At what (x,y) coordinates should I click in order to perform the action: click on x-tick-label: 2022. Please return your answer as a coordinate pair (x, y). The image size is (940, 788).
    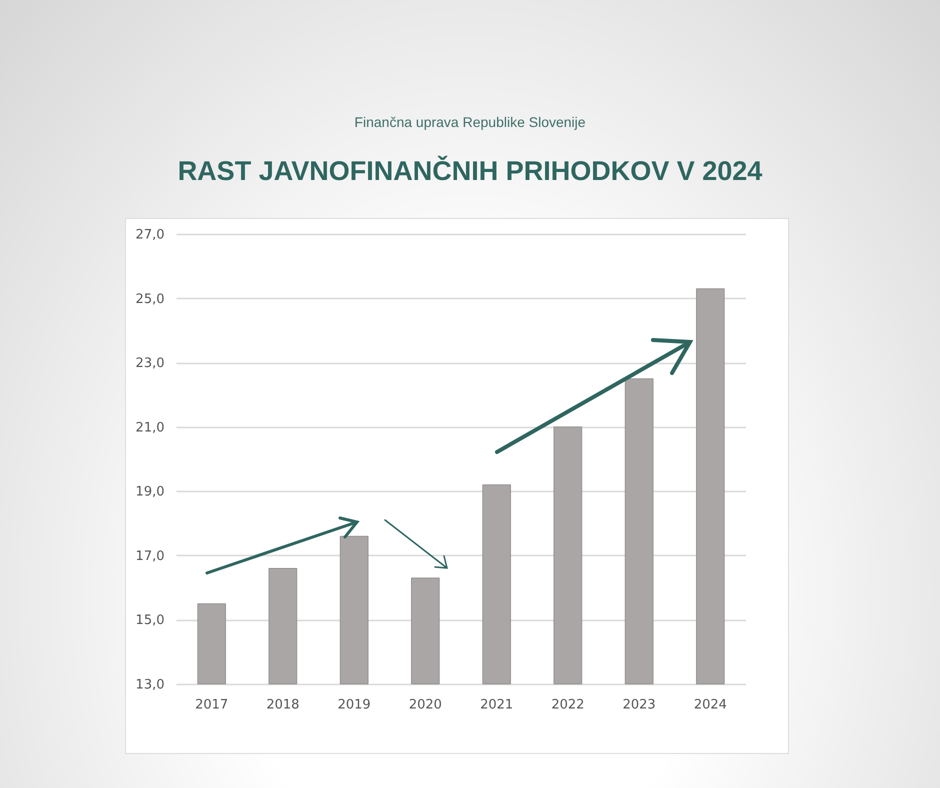
    Looking at the image, I should click on (567, 705).